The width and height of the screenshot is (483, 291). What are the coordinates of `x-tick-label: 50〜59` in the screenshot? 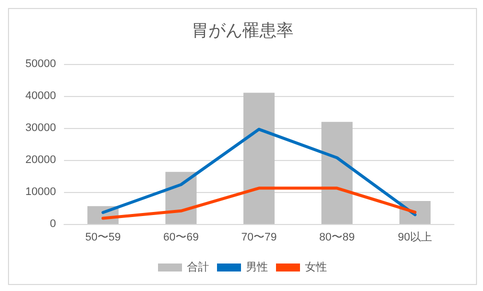 It's located at (103, 238).